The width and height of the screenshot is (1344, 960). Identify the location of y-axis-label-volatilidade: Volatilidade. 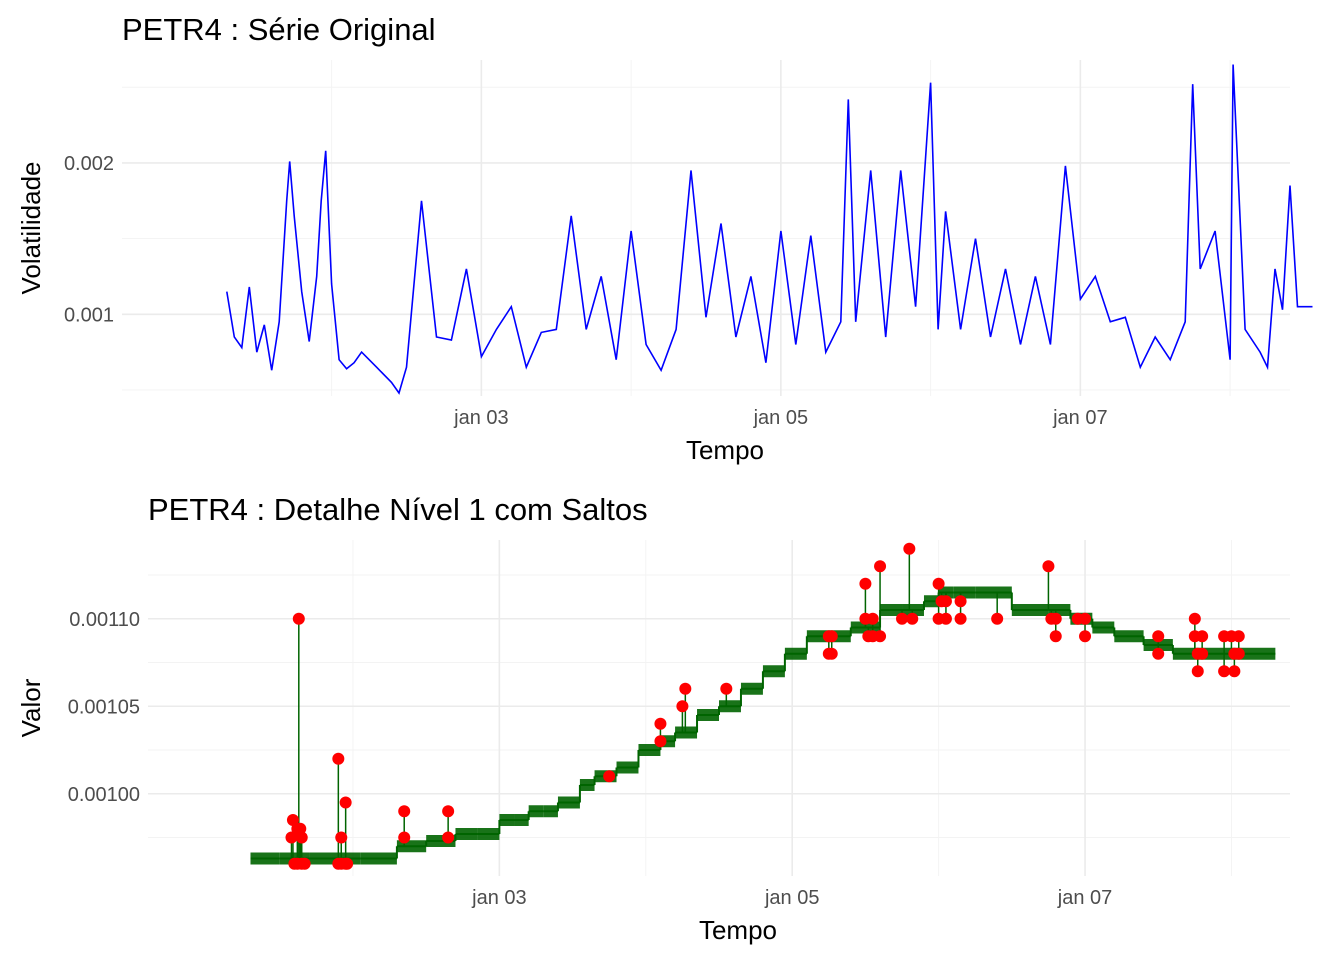
(31, 228).